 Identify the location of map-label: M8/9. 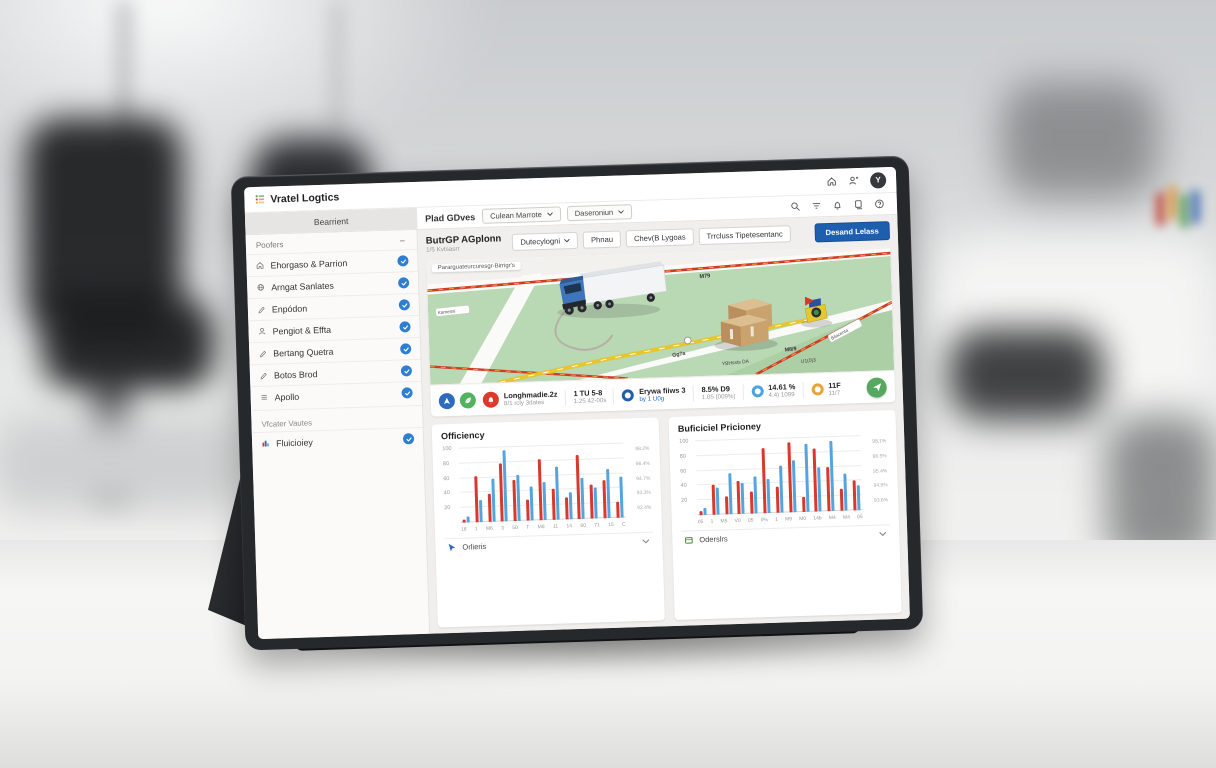
(790, 349).